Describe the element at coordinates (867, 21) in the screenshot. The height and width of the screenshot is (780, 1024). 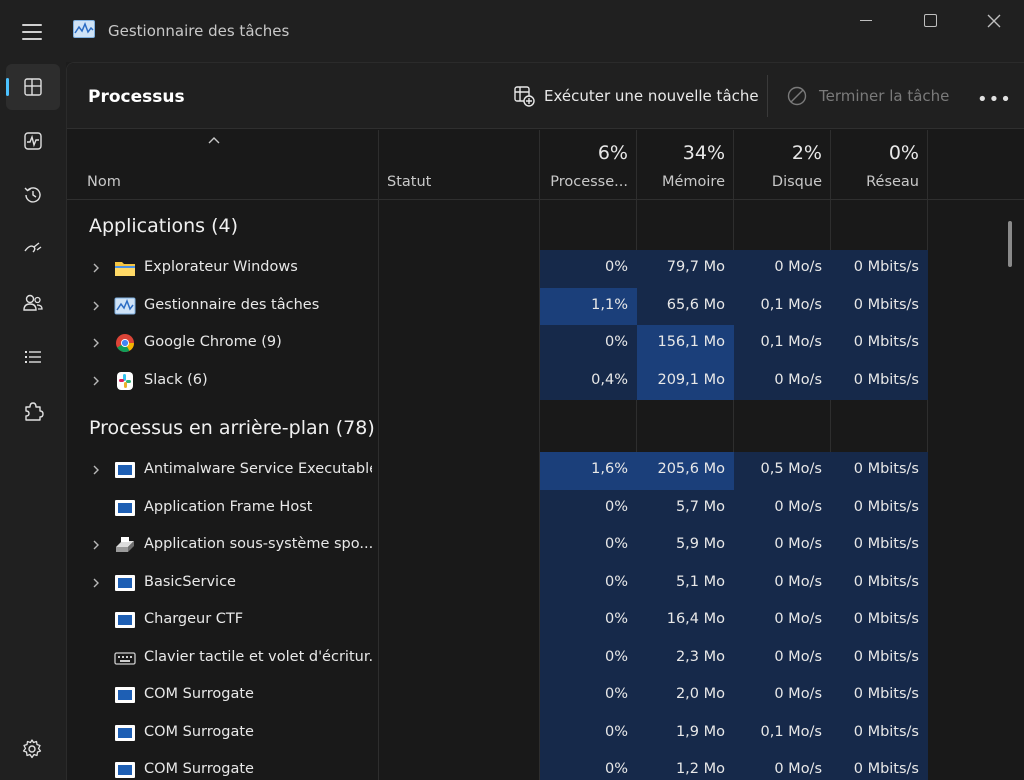
I see `minimize-button` at that location.